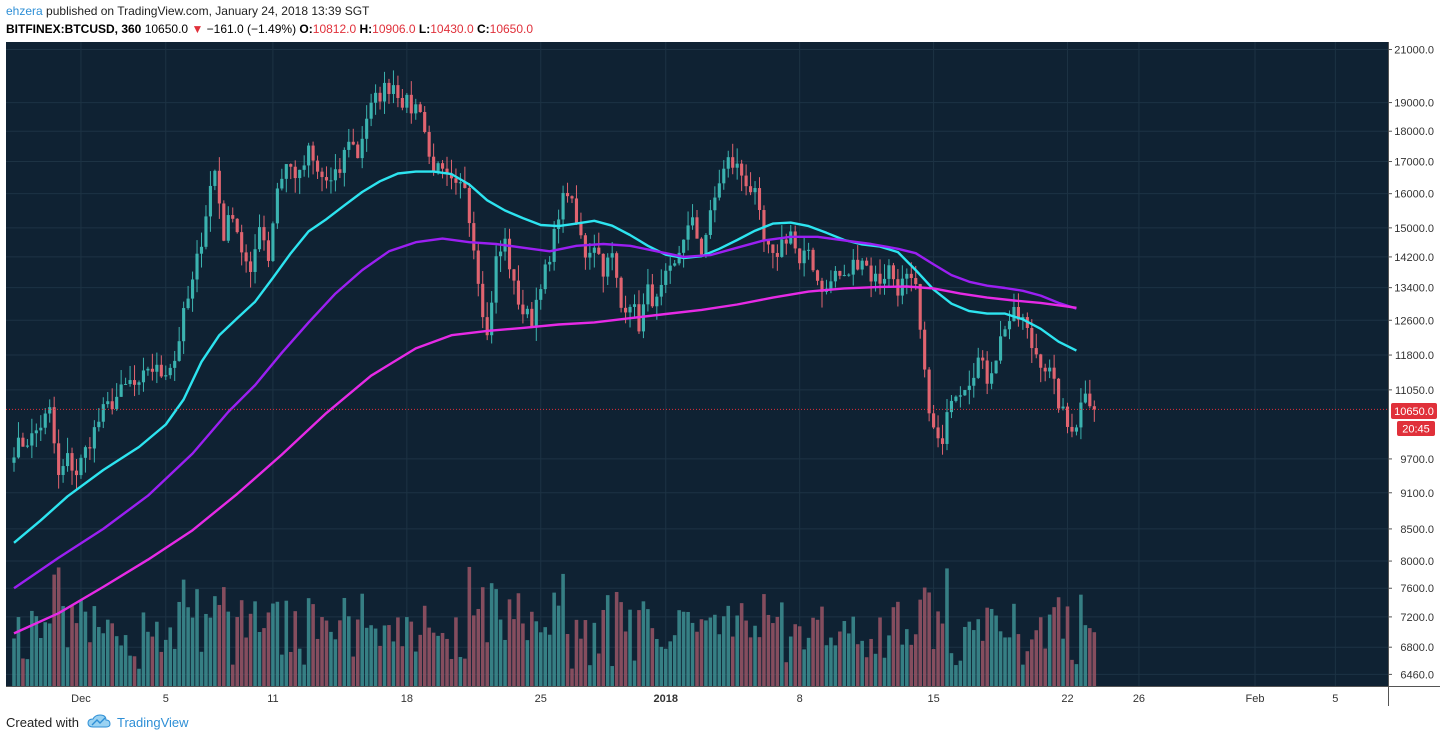  What do you see at coordinates (1414, 356) in the screenshot?
I see `y-tick-label: 11800.0` at bounding box center [1414, 356].